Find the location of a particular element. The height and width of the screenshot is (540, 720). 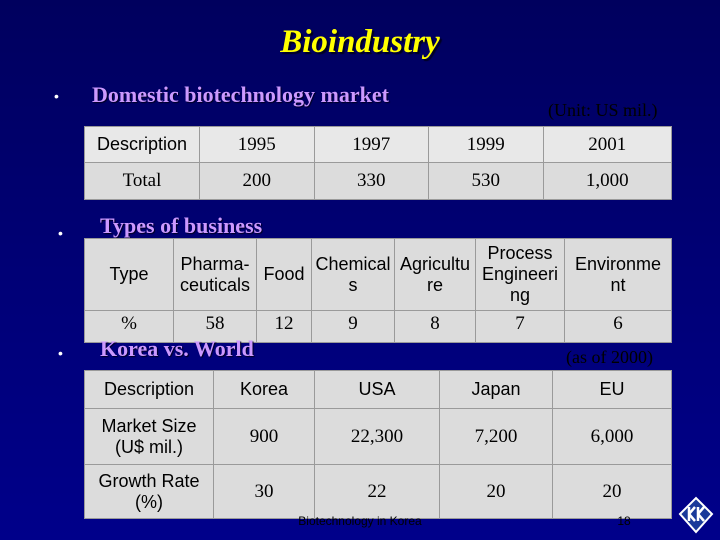

header-line: Engineeri is located at coordinates (520, 274).